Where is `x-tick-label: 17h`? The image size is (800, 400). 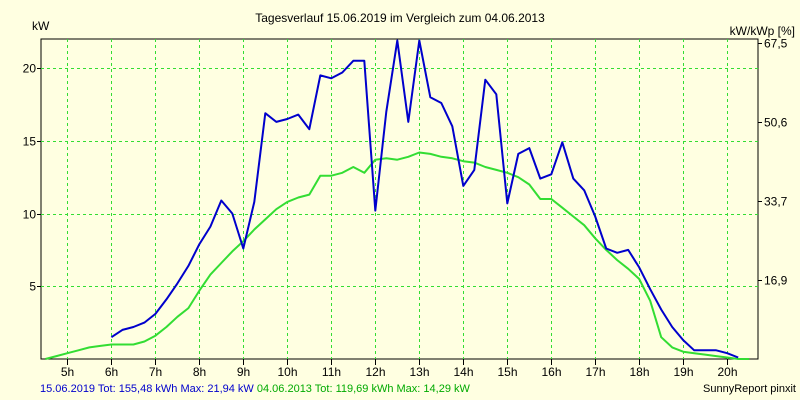
x-tick-label: 17h is located at coordinates (595, 372).